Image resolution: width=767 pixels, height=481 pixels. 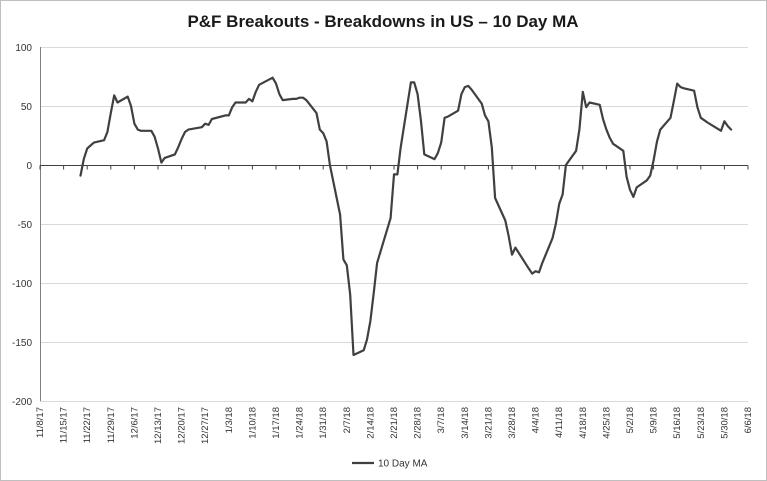 I want to click on y-tick-label: -150, so click(x=22, y=343).